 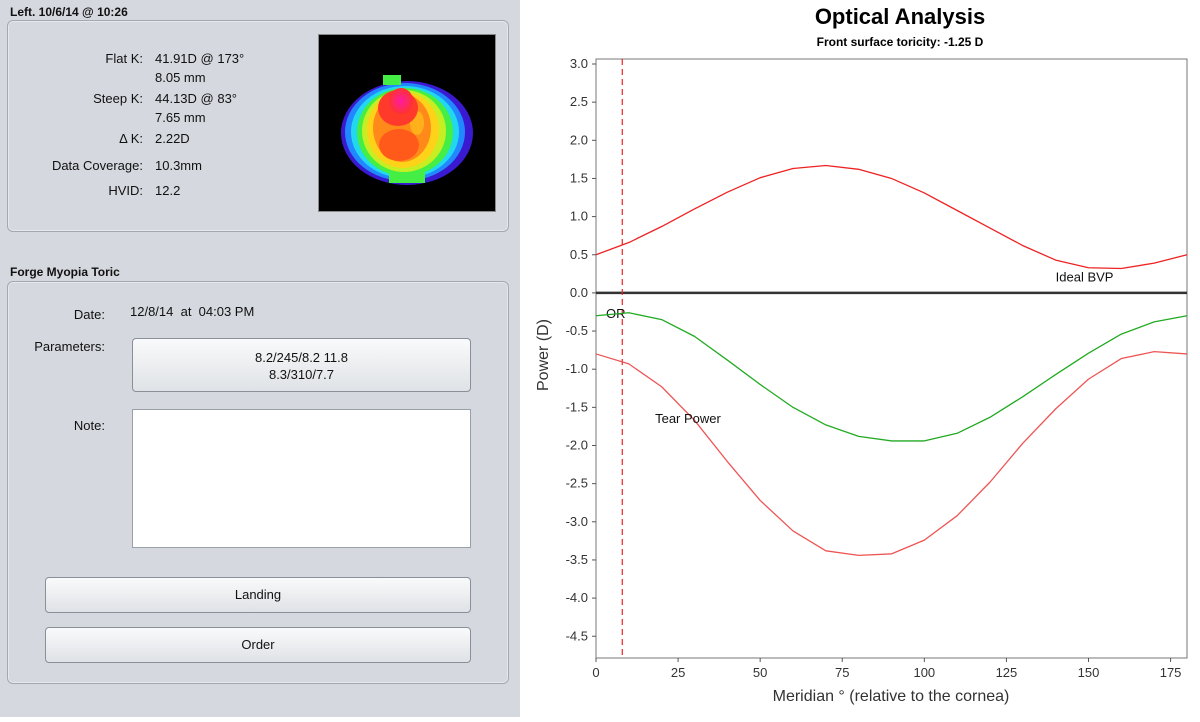 I want to click on x-axis-label: Meridian ° (relative to the cornea), so click(x=891, y=696).